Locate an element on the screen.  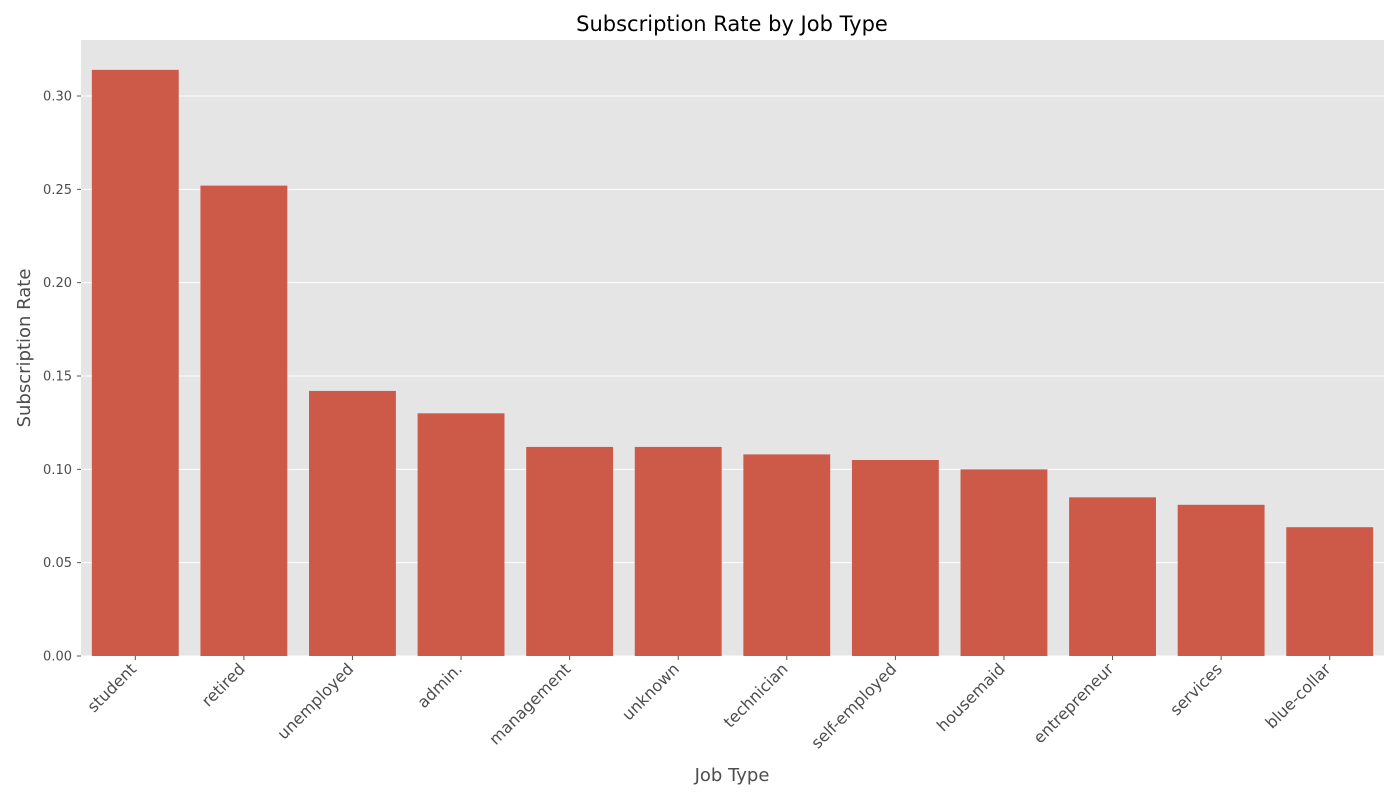
x-tick-label: admin. is located at coordinates (439, 685).